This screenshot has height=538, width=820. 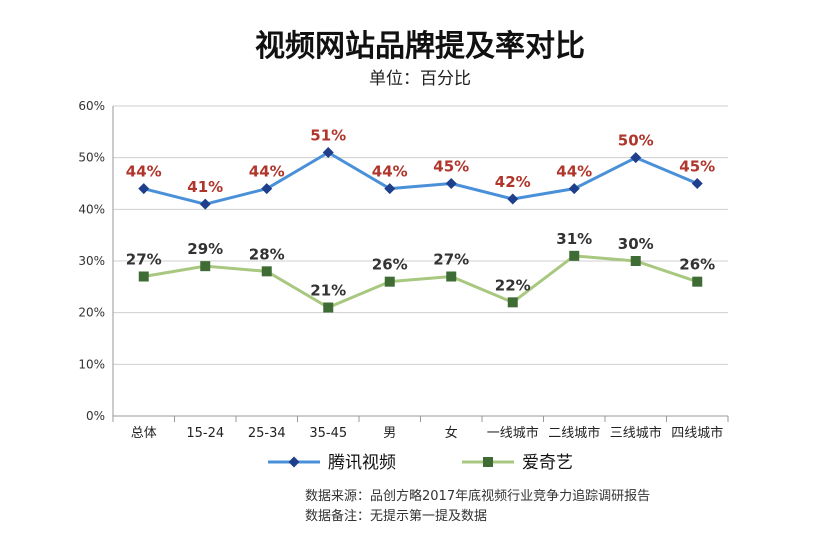 I want to click on data-label: 29%, so click(x=205, y=249).